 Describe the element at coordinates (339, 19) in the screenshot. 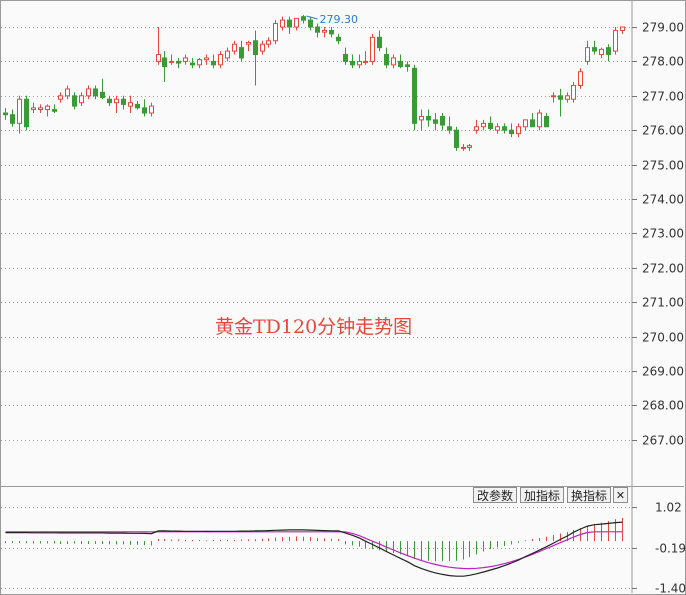

I see `max-annotation-label: 279.30` at that location.